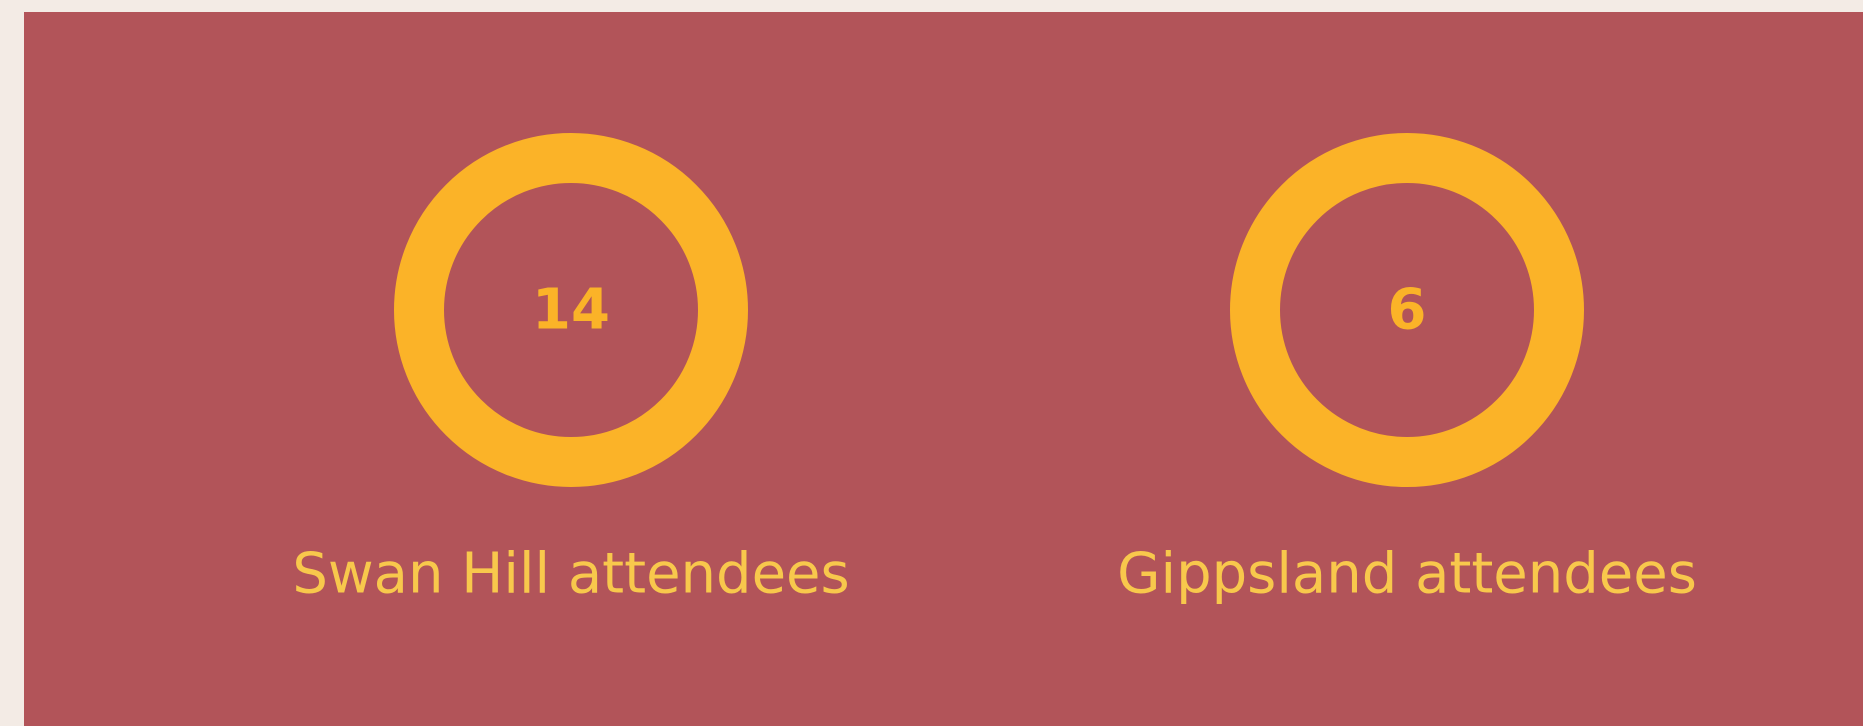 The width and height of the screenshot is (1863, 726). I want to click on stat-value: 14, so click(571, 310).